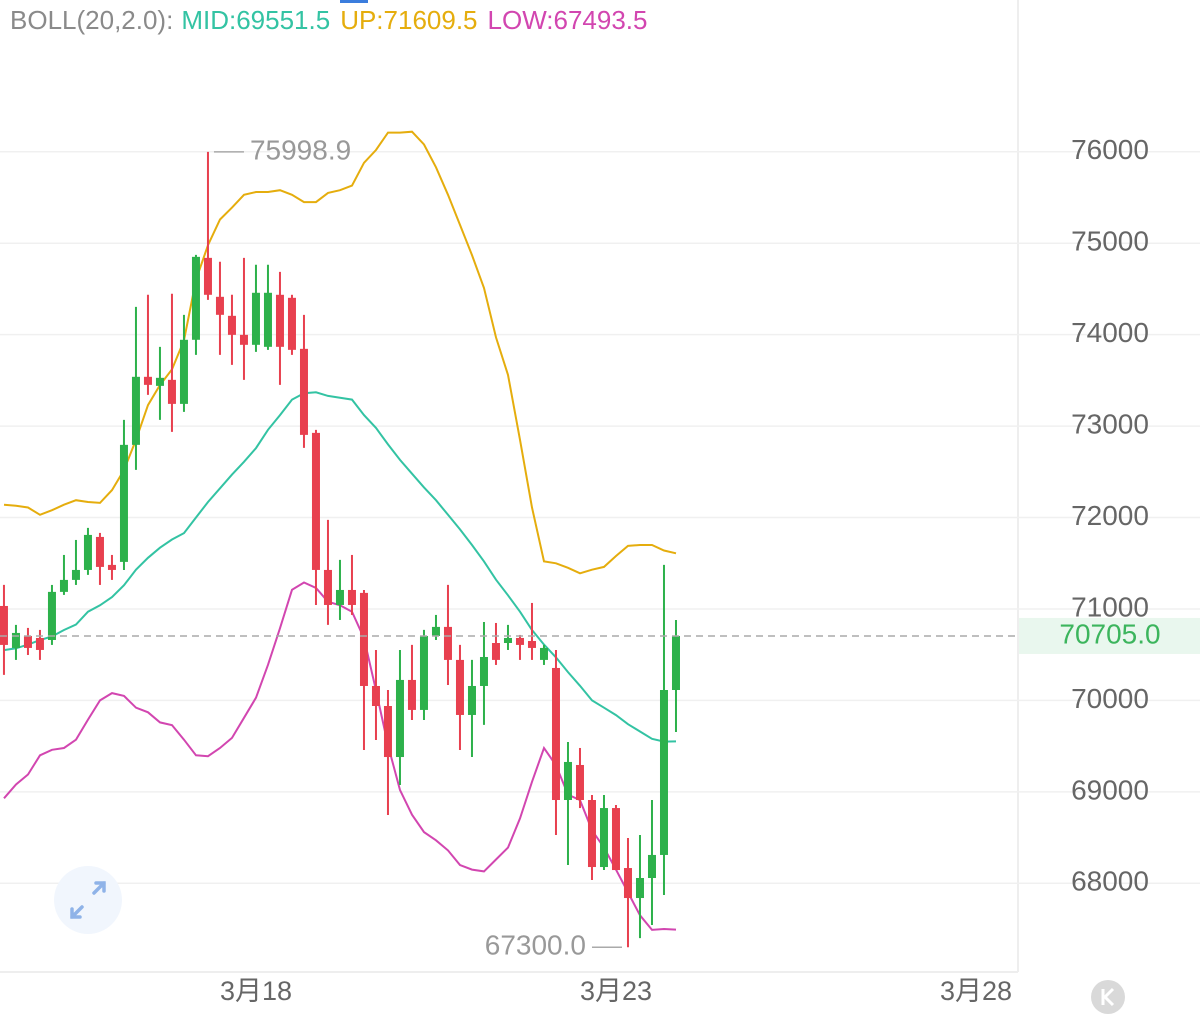 This screenshot has height=1015, width=1200. What do you see at coordinates (568, 20) in the screenshot?
I see `legend-entry: LOW:67493.5` at bounding box center [568, 20].